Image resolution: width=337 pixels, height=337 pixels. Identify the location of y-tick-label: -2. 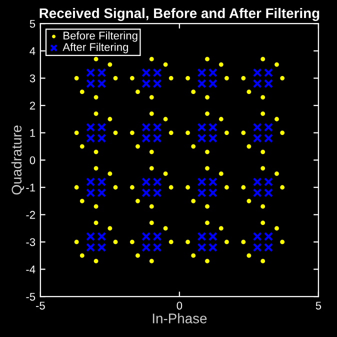
(31, 214).